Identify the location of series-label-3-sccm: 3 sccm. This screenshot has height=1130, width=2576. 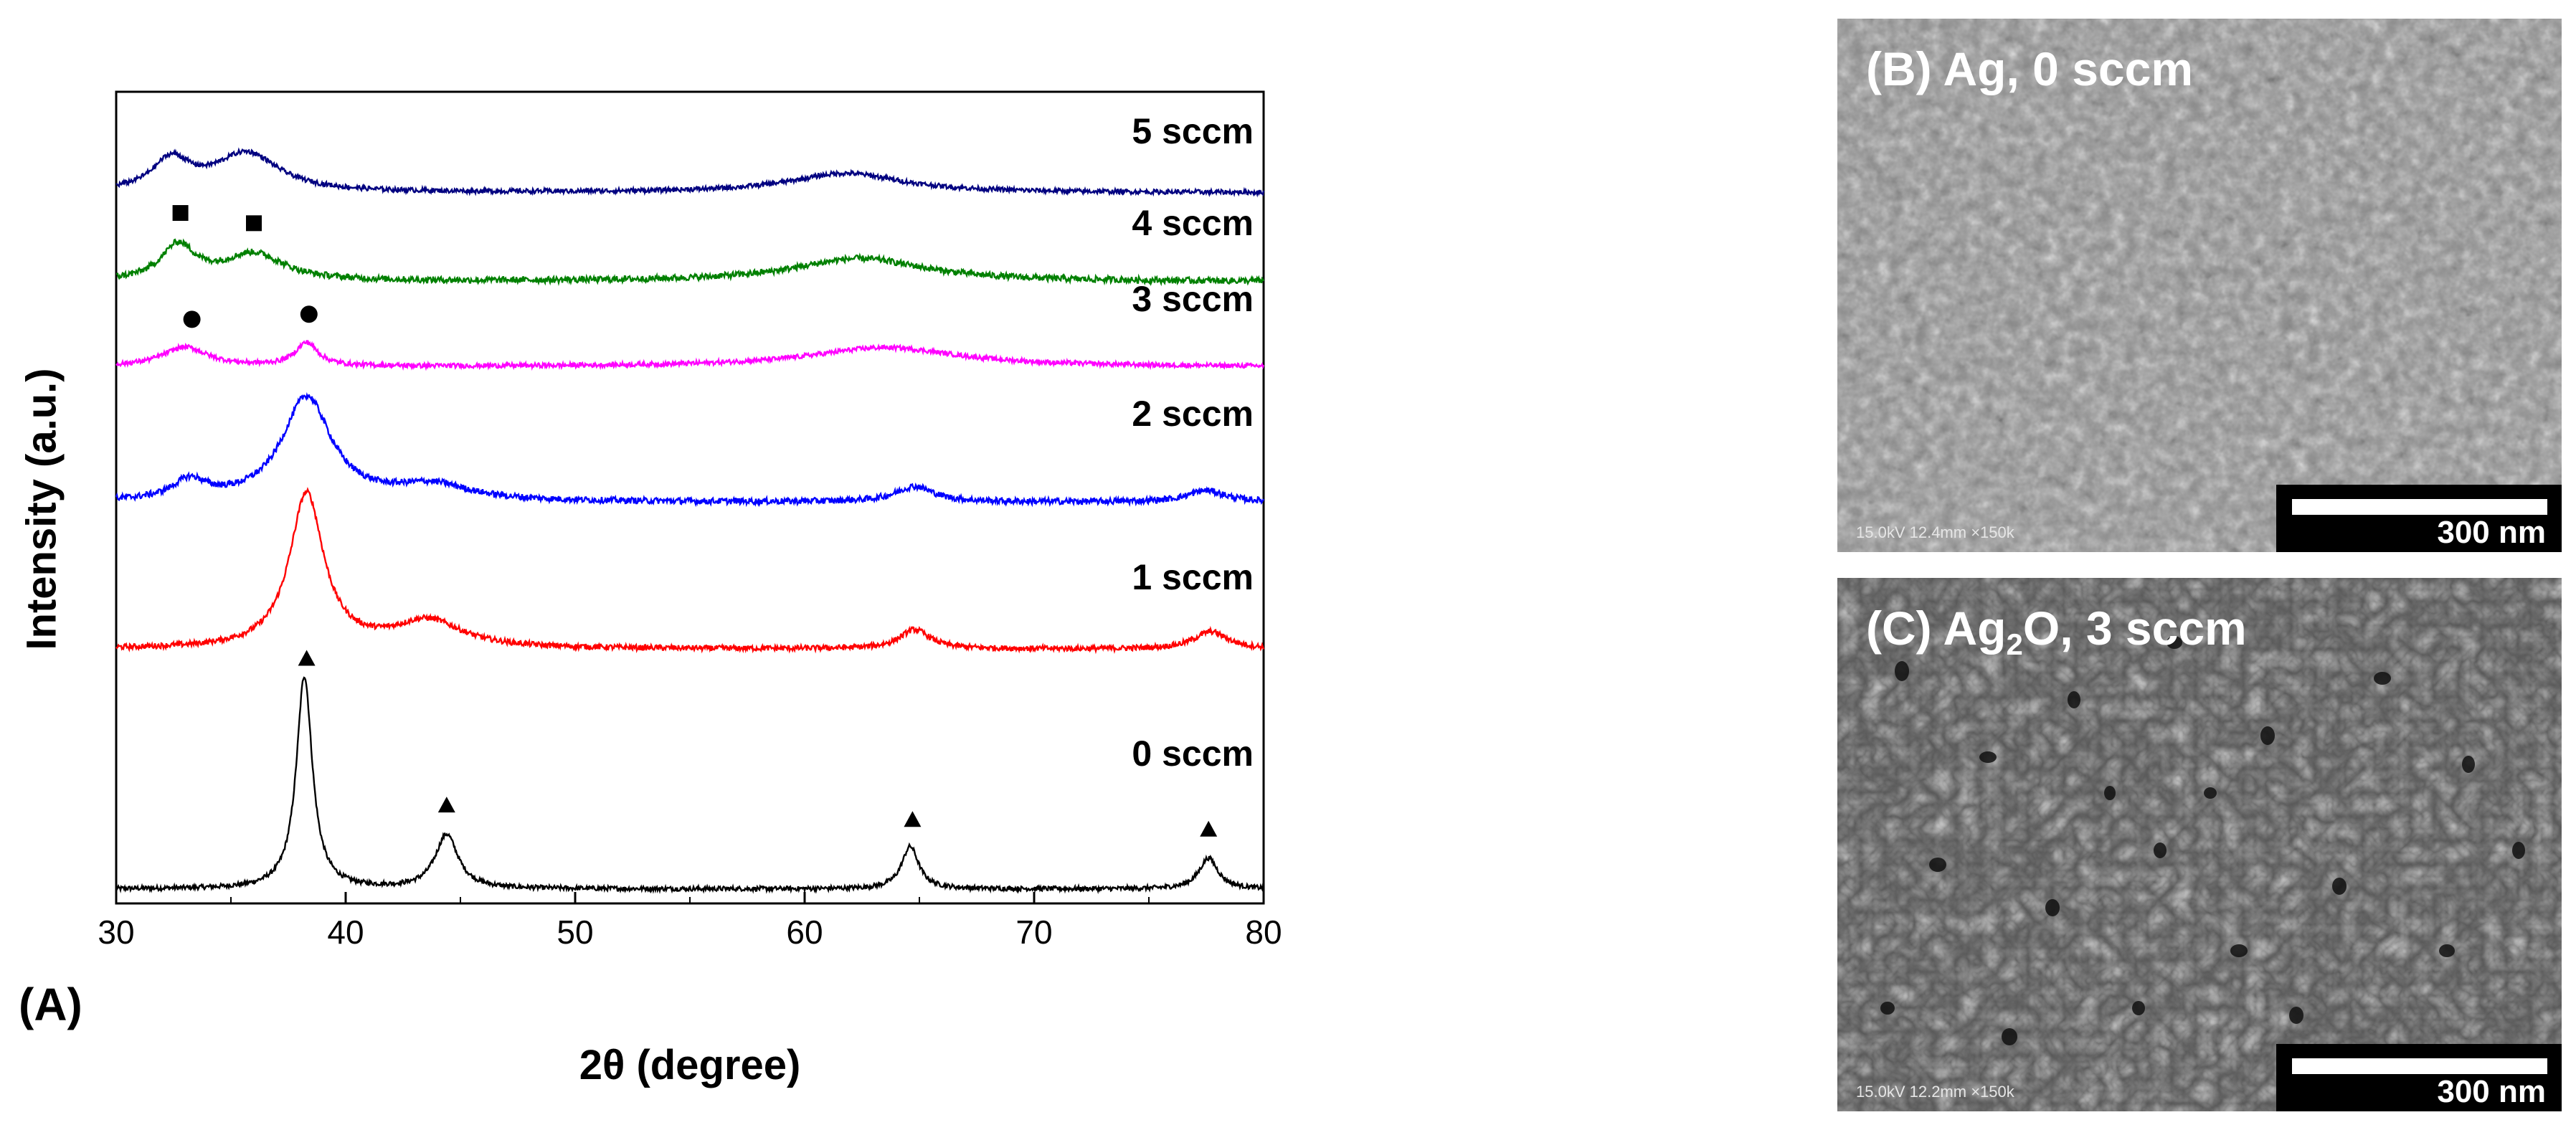
(1193, 299).